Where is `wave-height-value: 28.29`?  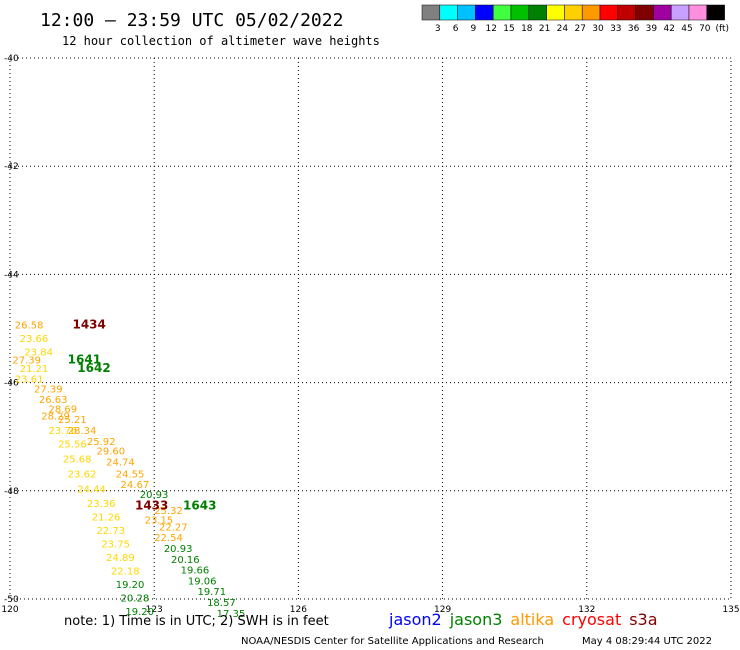 wave-height-value: 28.29 is located at coordinates (55, 416).